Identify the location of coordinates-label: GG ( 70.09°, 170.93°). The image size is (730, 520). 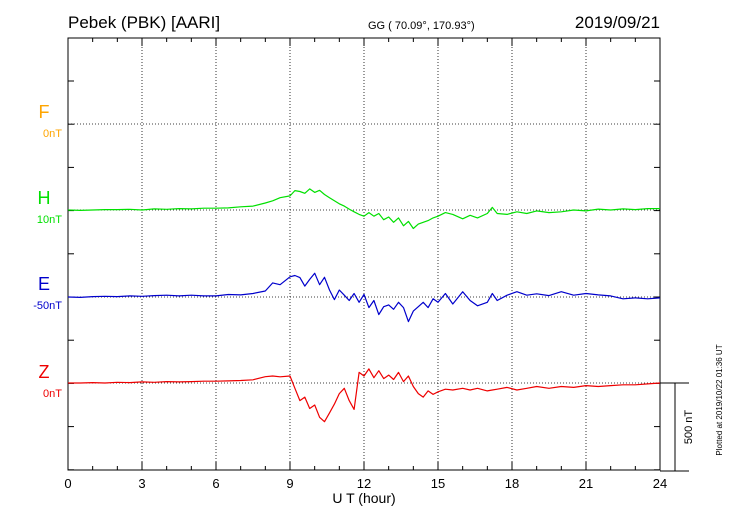
(421, 26).